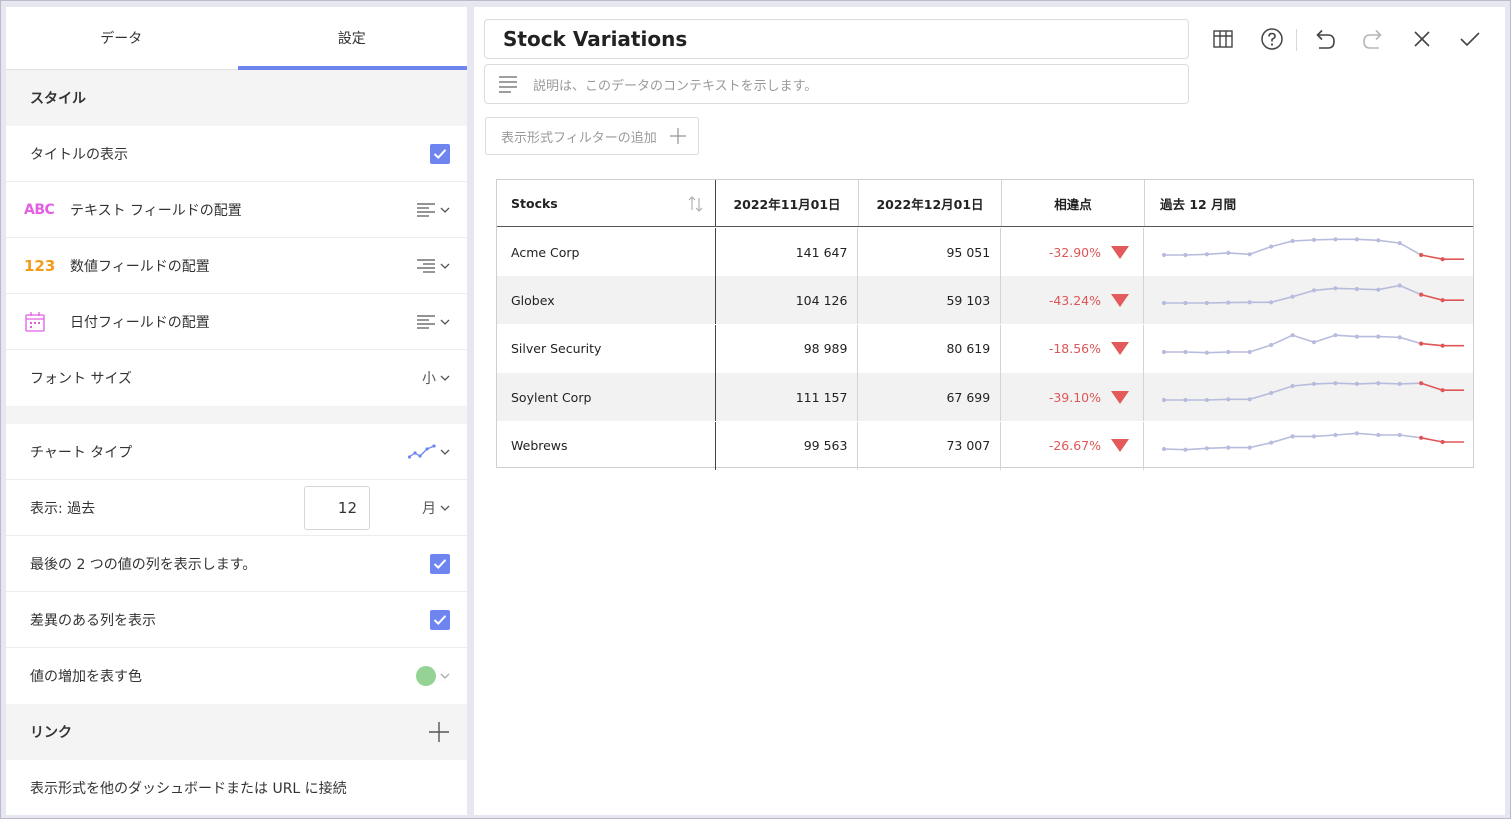 Image resolution: width=1511 pixels, height=819 pixels. I want to click on plus-icon, so click(678, 136).